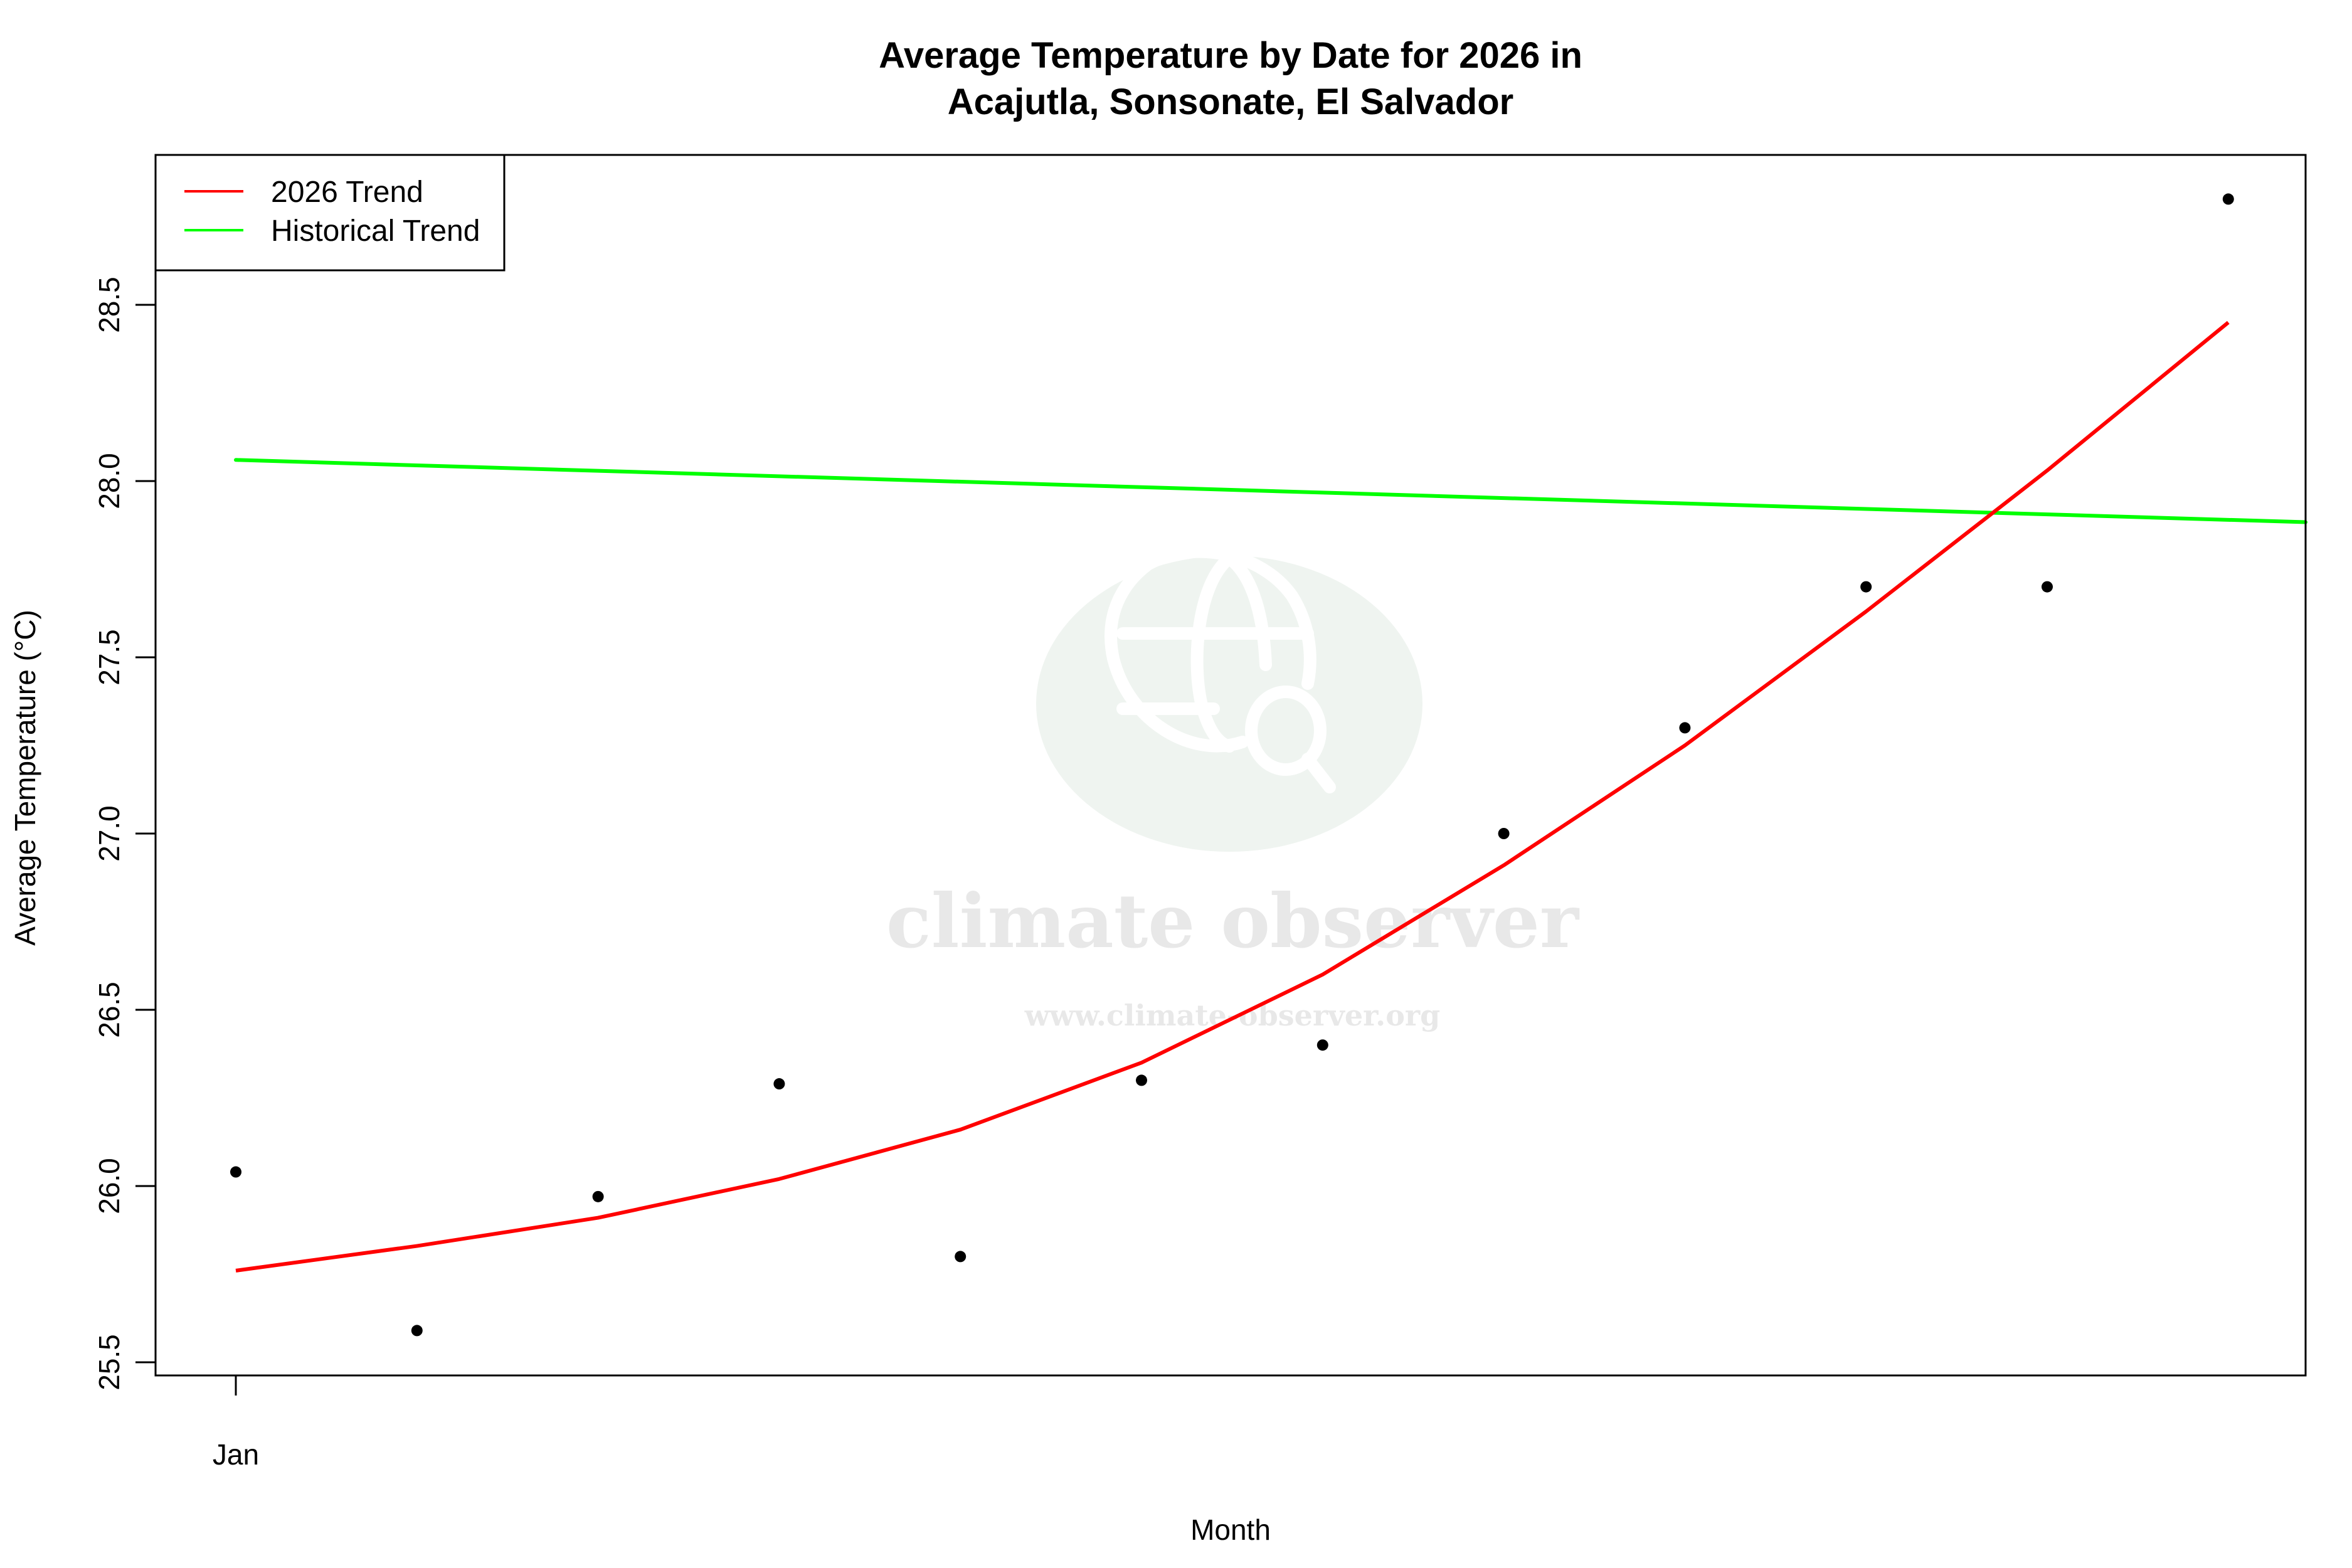 This screenshot has height=1568, width=2352. Describe the element at coordinates (109, 657) in the screenshot. I see `y-tick-label: 27.5` at that location.